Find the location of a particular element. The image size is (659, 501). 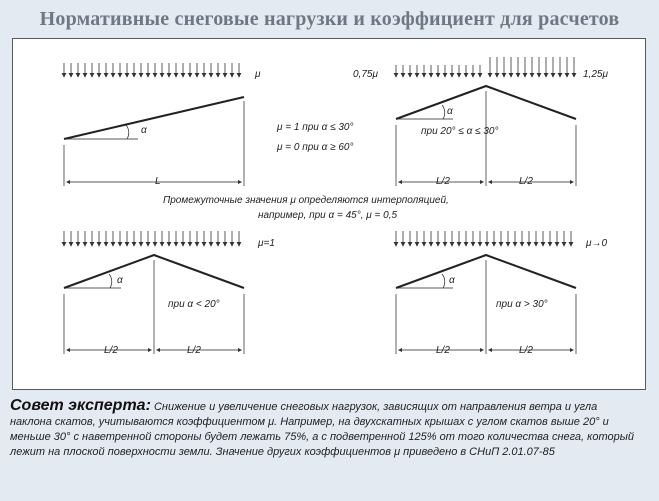

mono-angle-label: α is located at coordinates (144, 130).